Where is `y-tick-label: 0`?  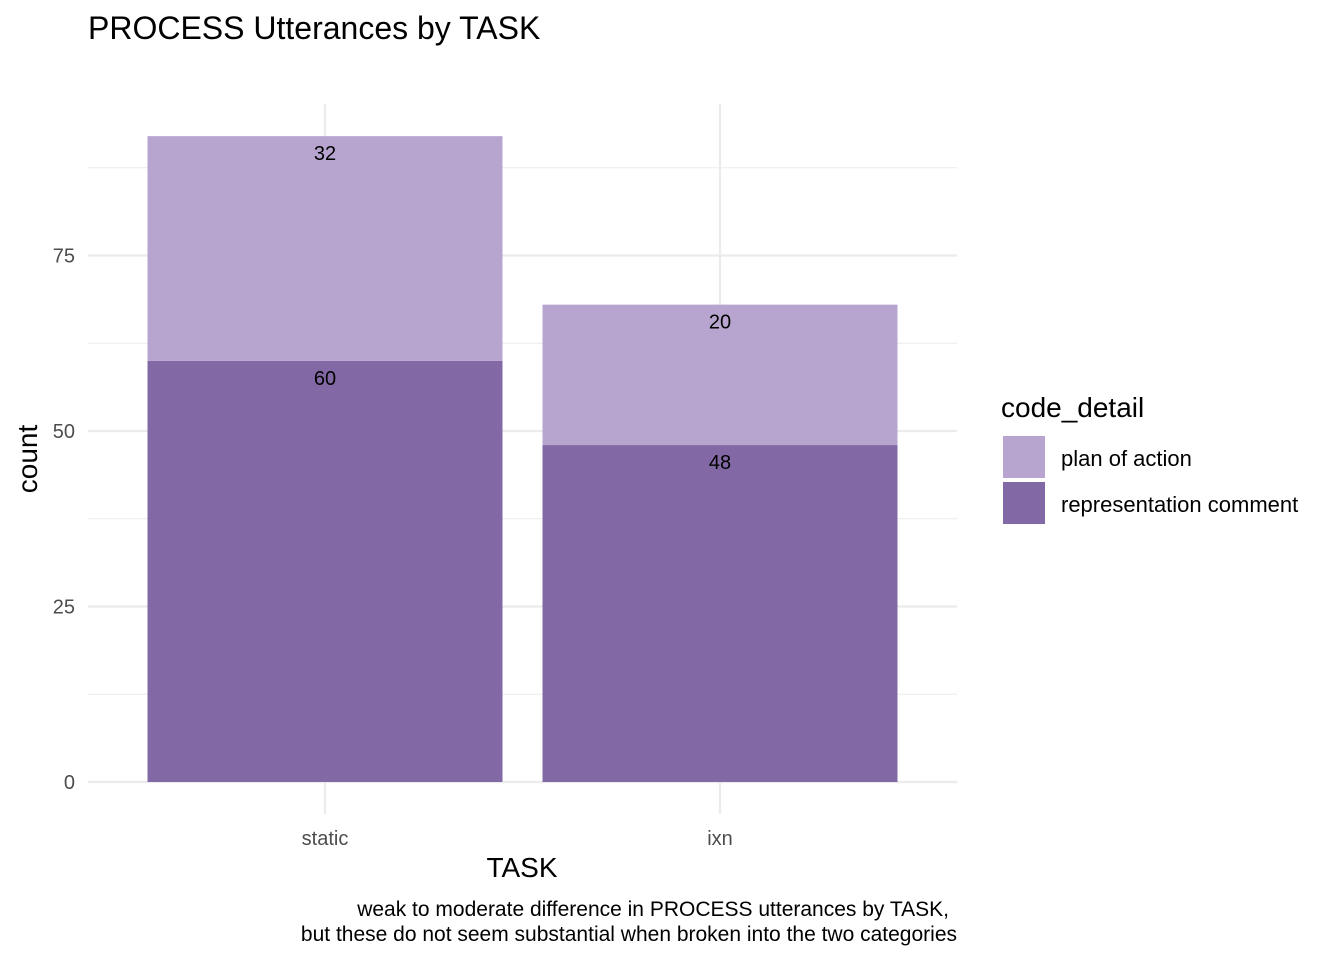 y-tick-label: 0 is located at coordinates (69, 783).